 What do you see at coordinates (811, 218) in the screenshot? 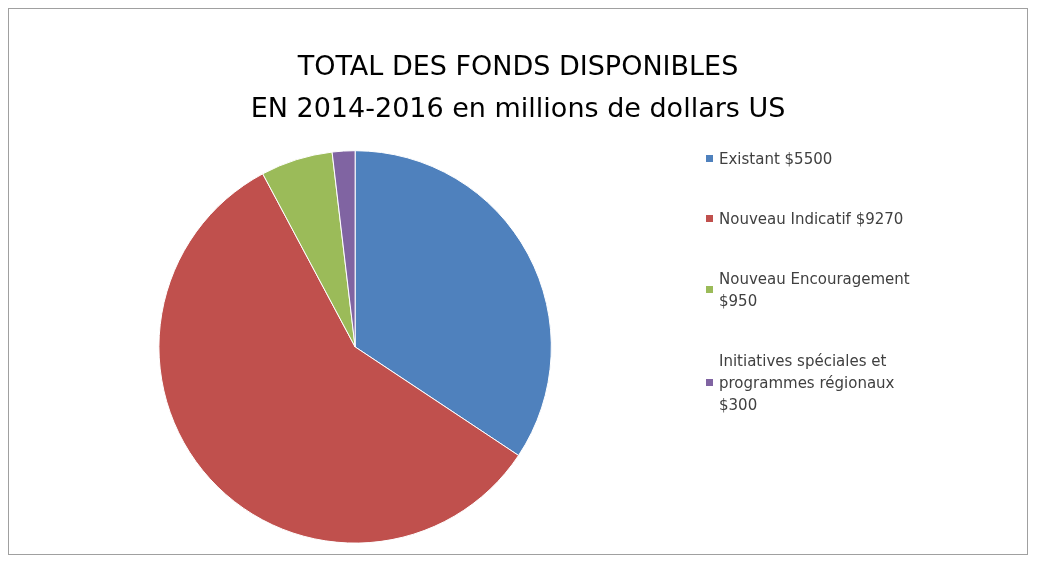
I see `legend-label: Nouveau Indicatif $9270` at bounding box center [811, 218].